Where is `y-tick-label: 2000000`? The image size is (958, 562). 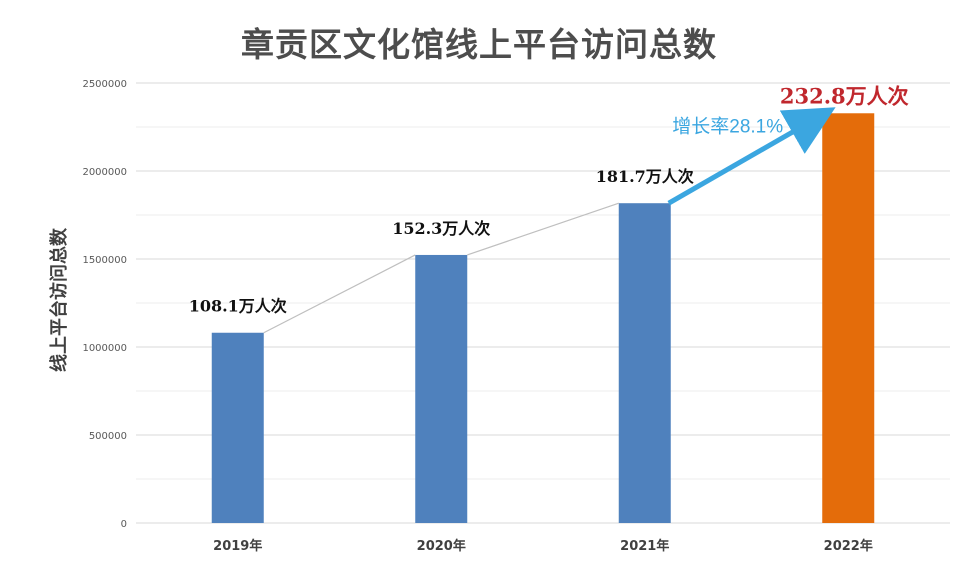 y-tick-label: 2000000 is located at coordinates (104, 172).